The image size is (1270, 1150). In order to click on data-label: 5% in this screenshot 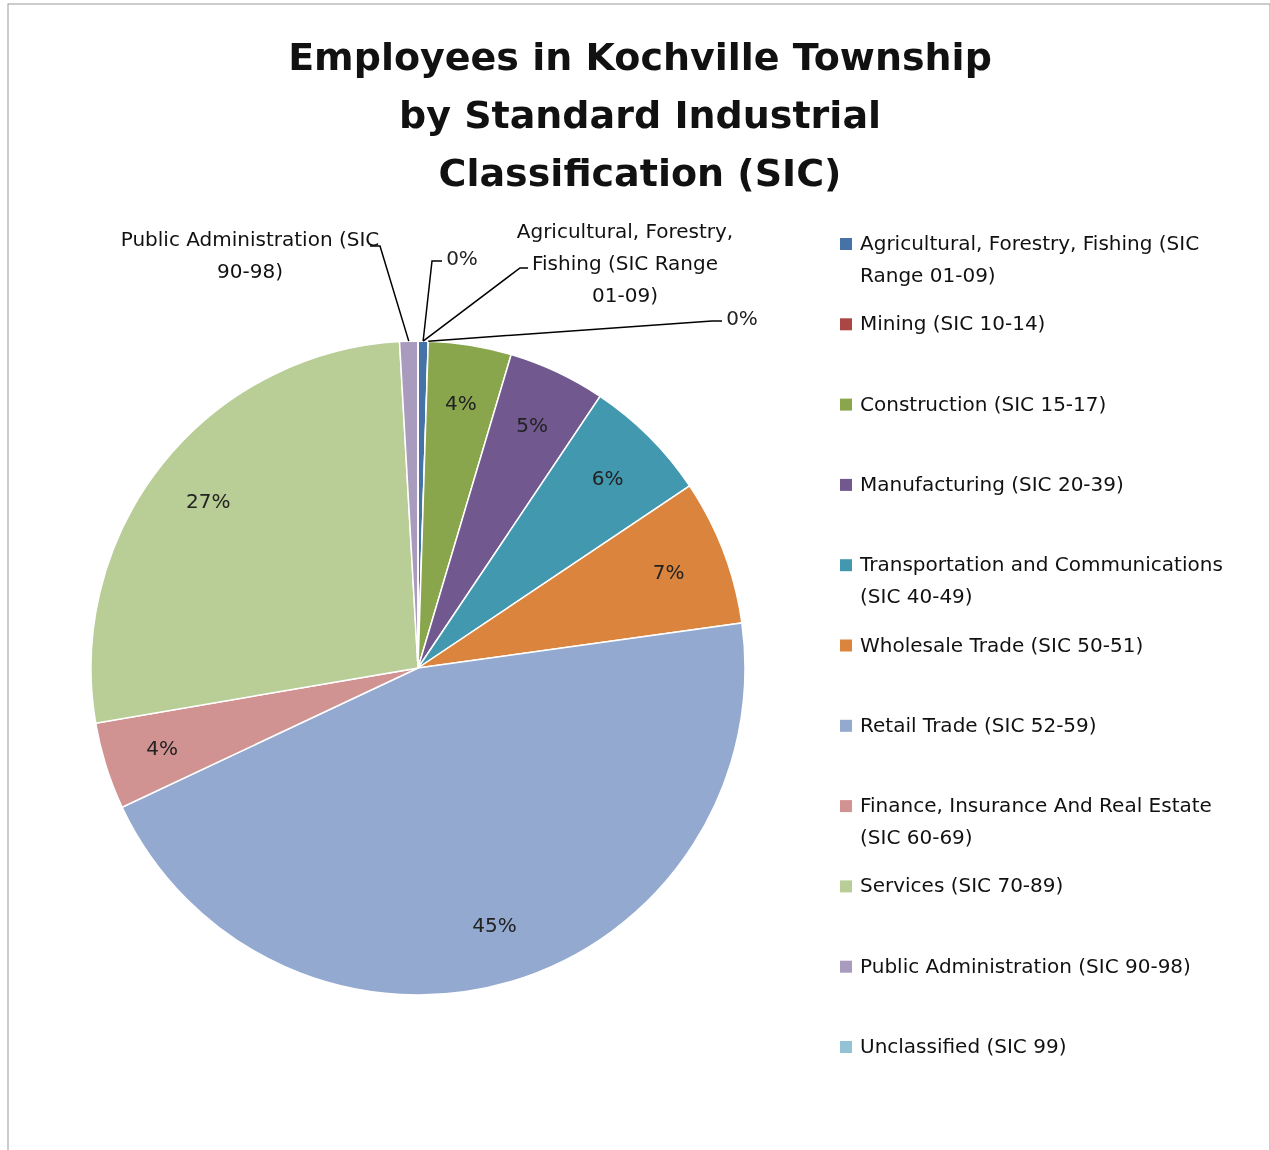, I will do `click(532, 425)`.